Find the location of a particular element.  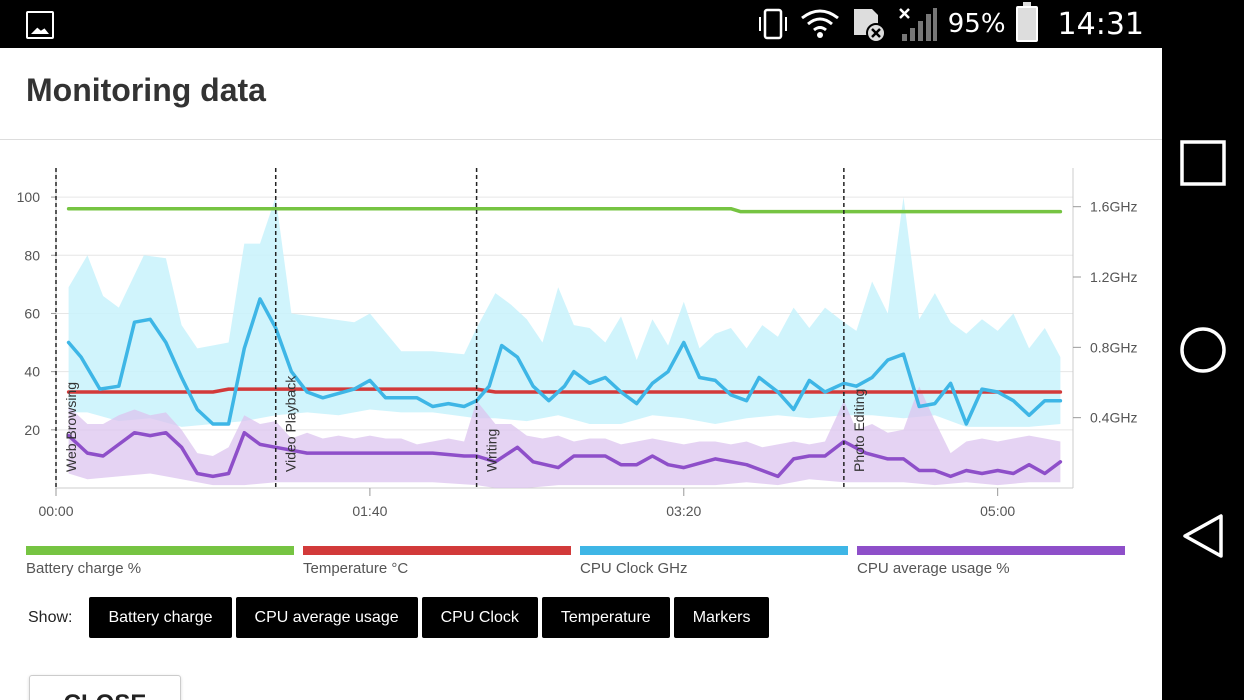

navigation-bar is located at coordinates (1203, 374).